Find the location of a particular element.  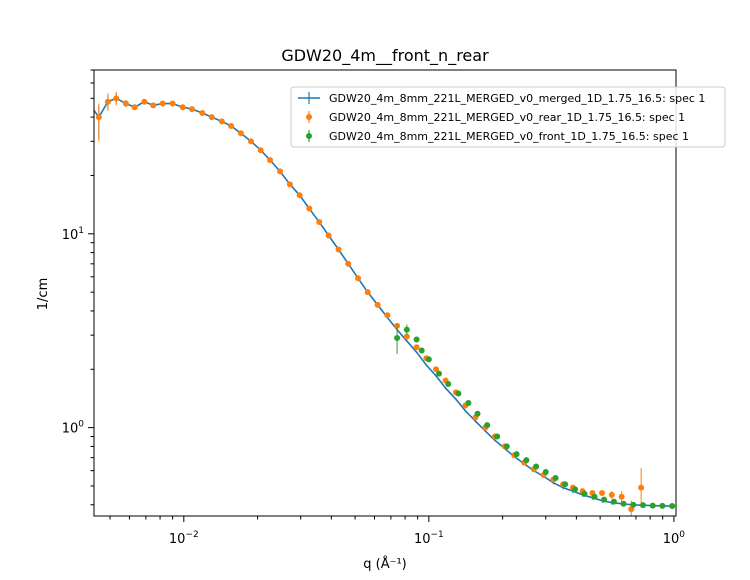

x-axis-label: q (Å⁻¹) is located at coordinates (385, 564).